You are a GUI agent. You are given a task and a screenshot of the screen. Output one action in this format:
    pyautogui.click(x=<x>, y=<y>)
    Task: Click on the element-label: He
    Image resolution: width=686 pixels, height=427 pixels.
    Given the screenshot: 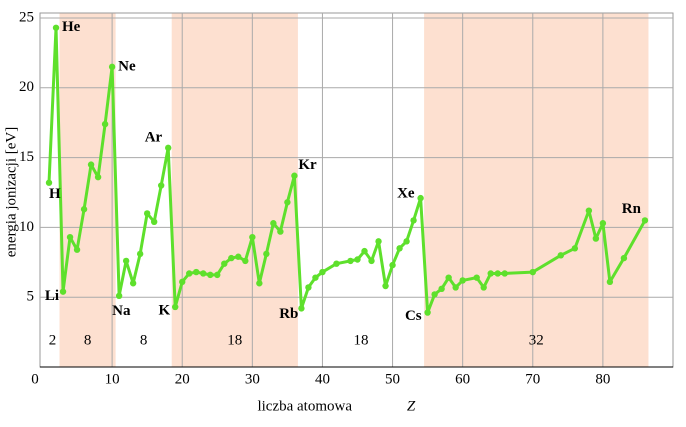 What is the action you would take?
    pyautogui.click(x=71, y=27)
    